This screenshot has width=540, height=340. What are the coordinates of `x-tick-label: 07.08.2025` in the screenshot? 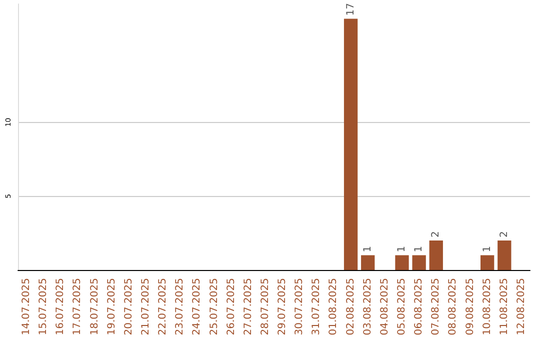 It's located at (436, 307).